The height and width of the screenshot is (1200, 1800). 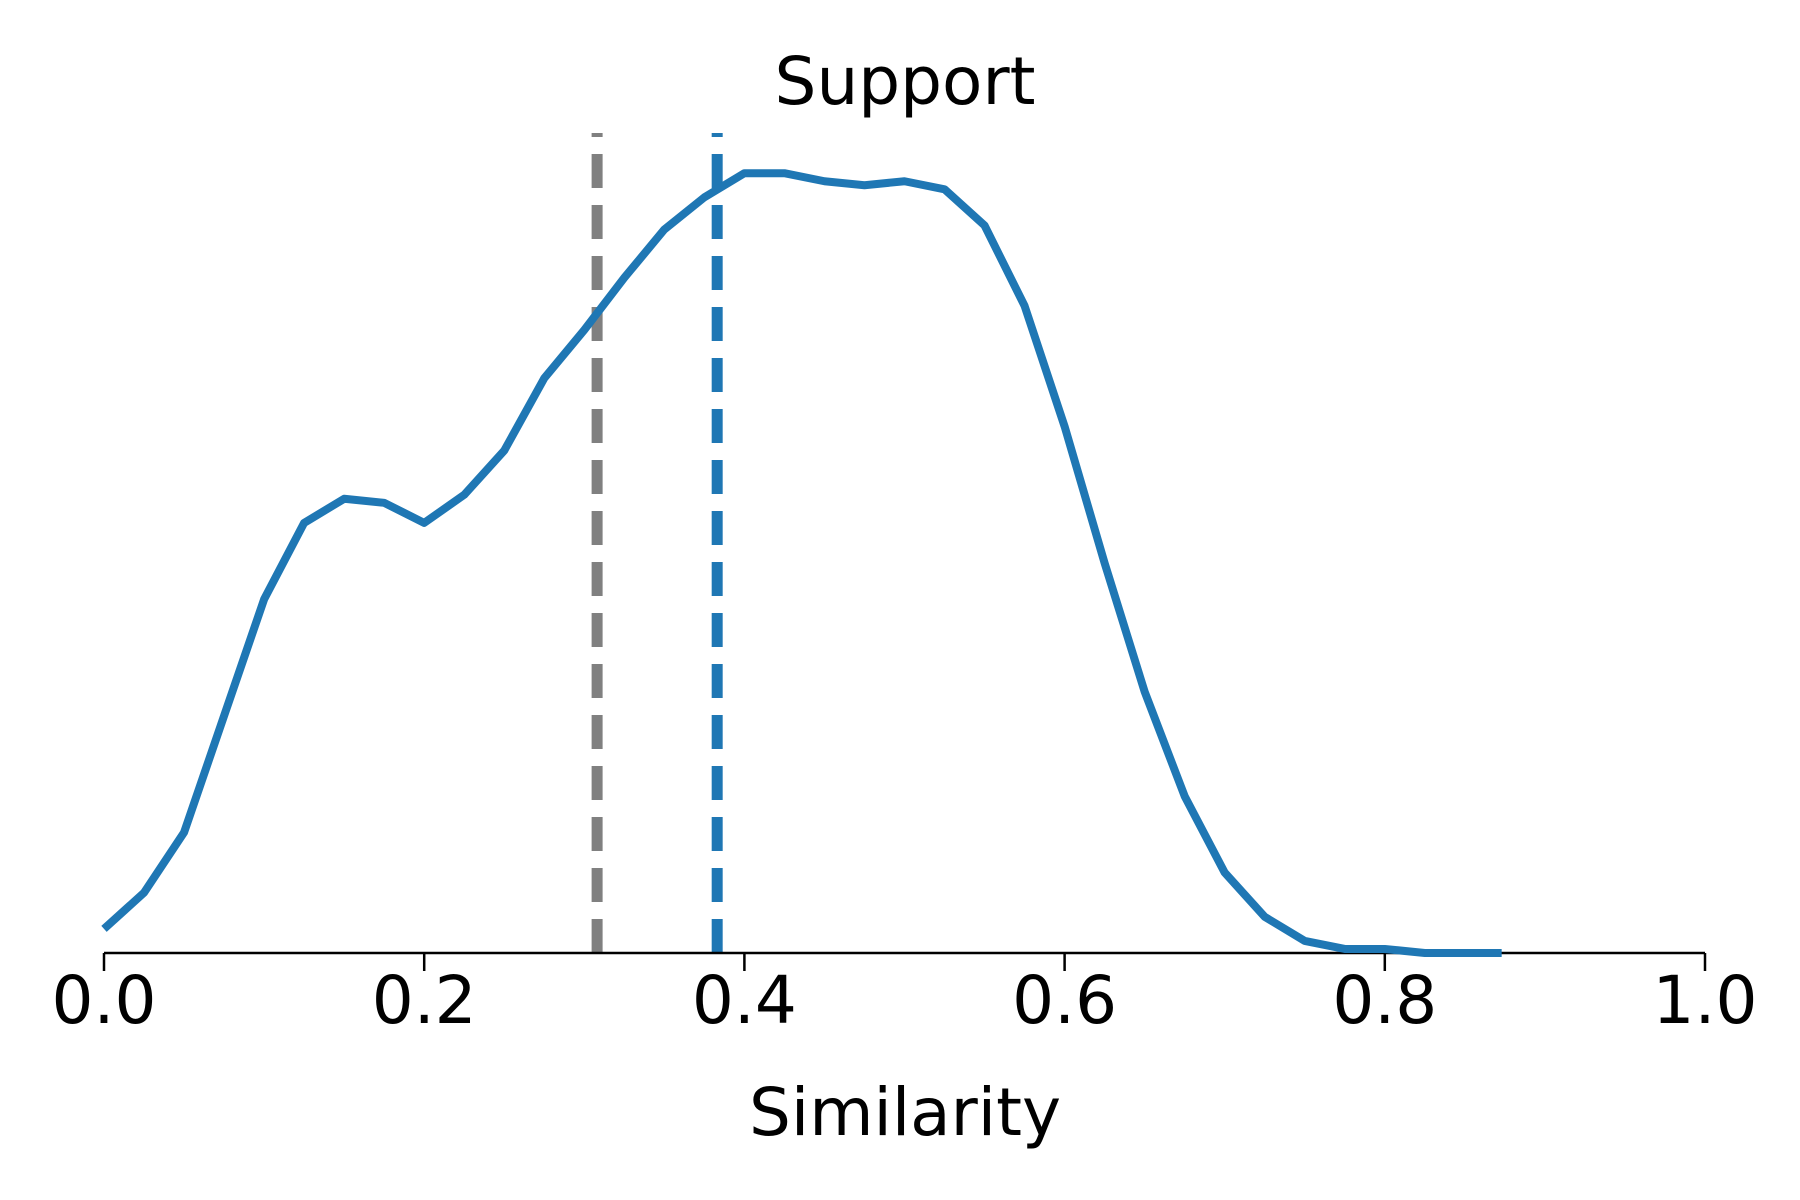 I want to click on chart-title: Support, so click(x=905, y=81).